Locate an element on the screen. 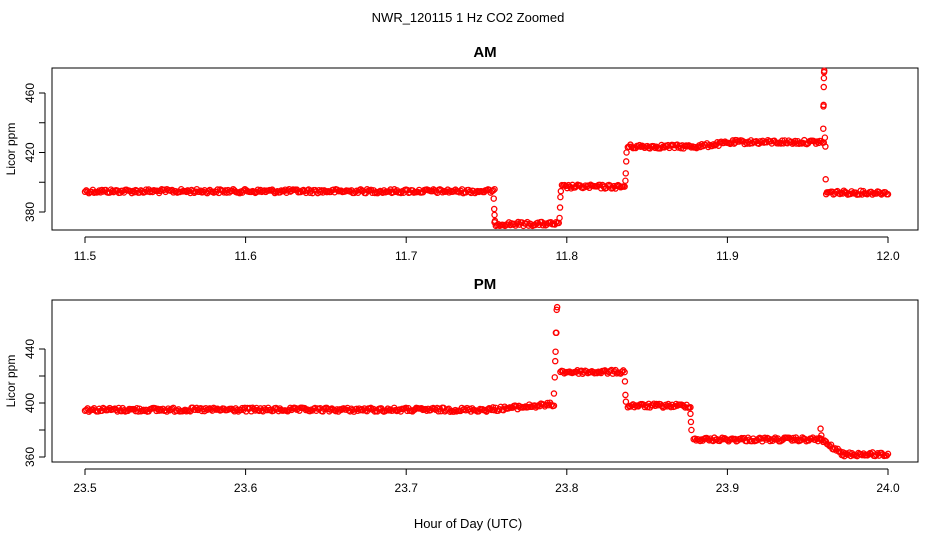 This screenshot has width=936, height=540. x-axis-label: Hour of Day (UTC) is located at coordinates (468, 523).